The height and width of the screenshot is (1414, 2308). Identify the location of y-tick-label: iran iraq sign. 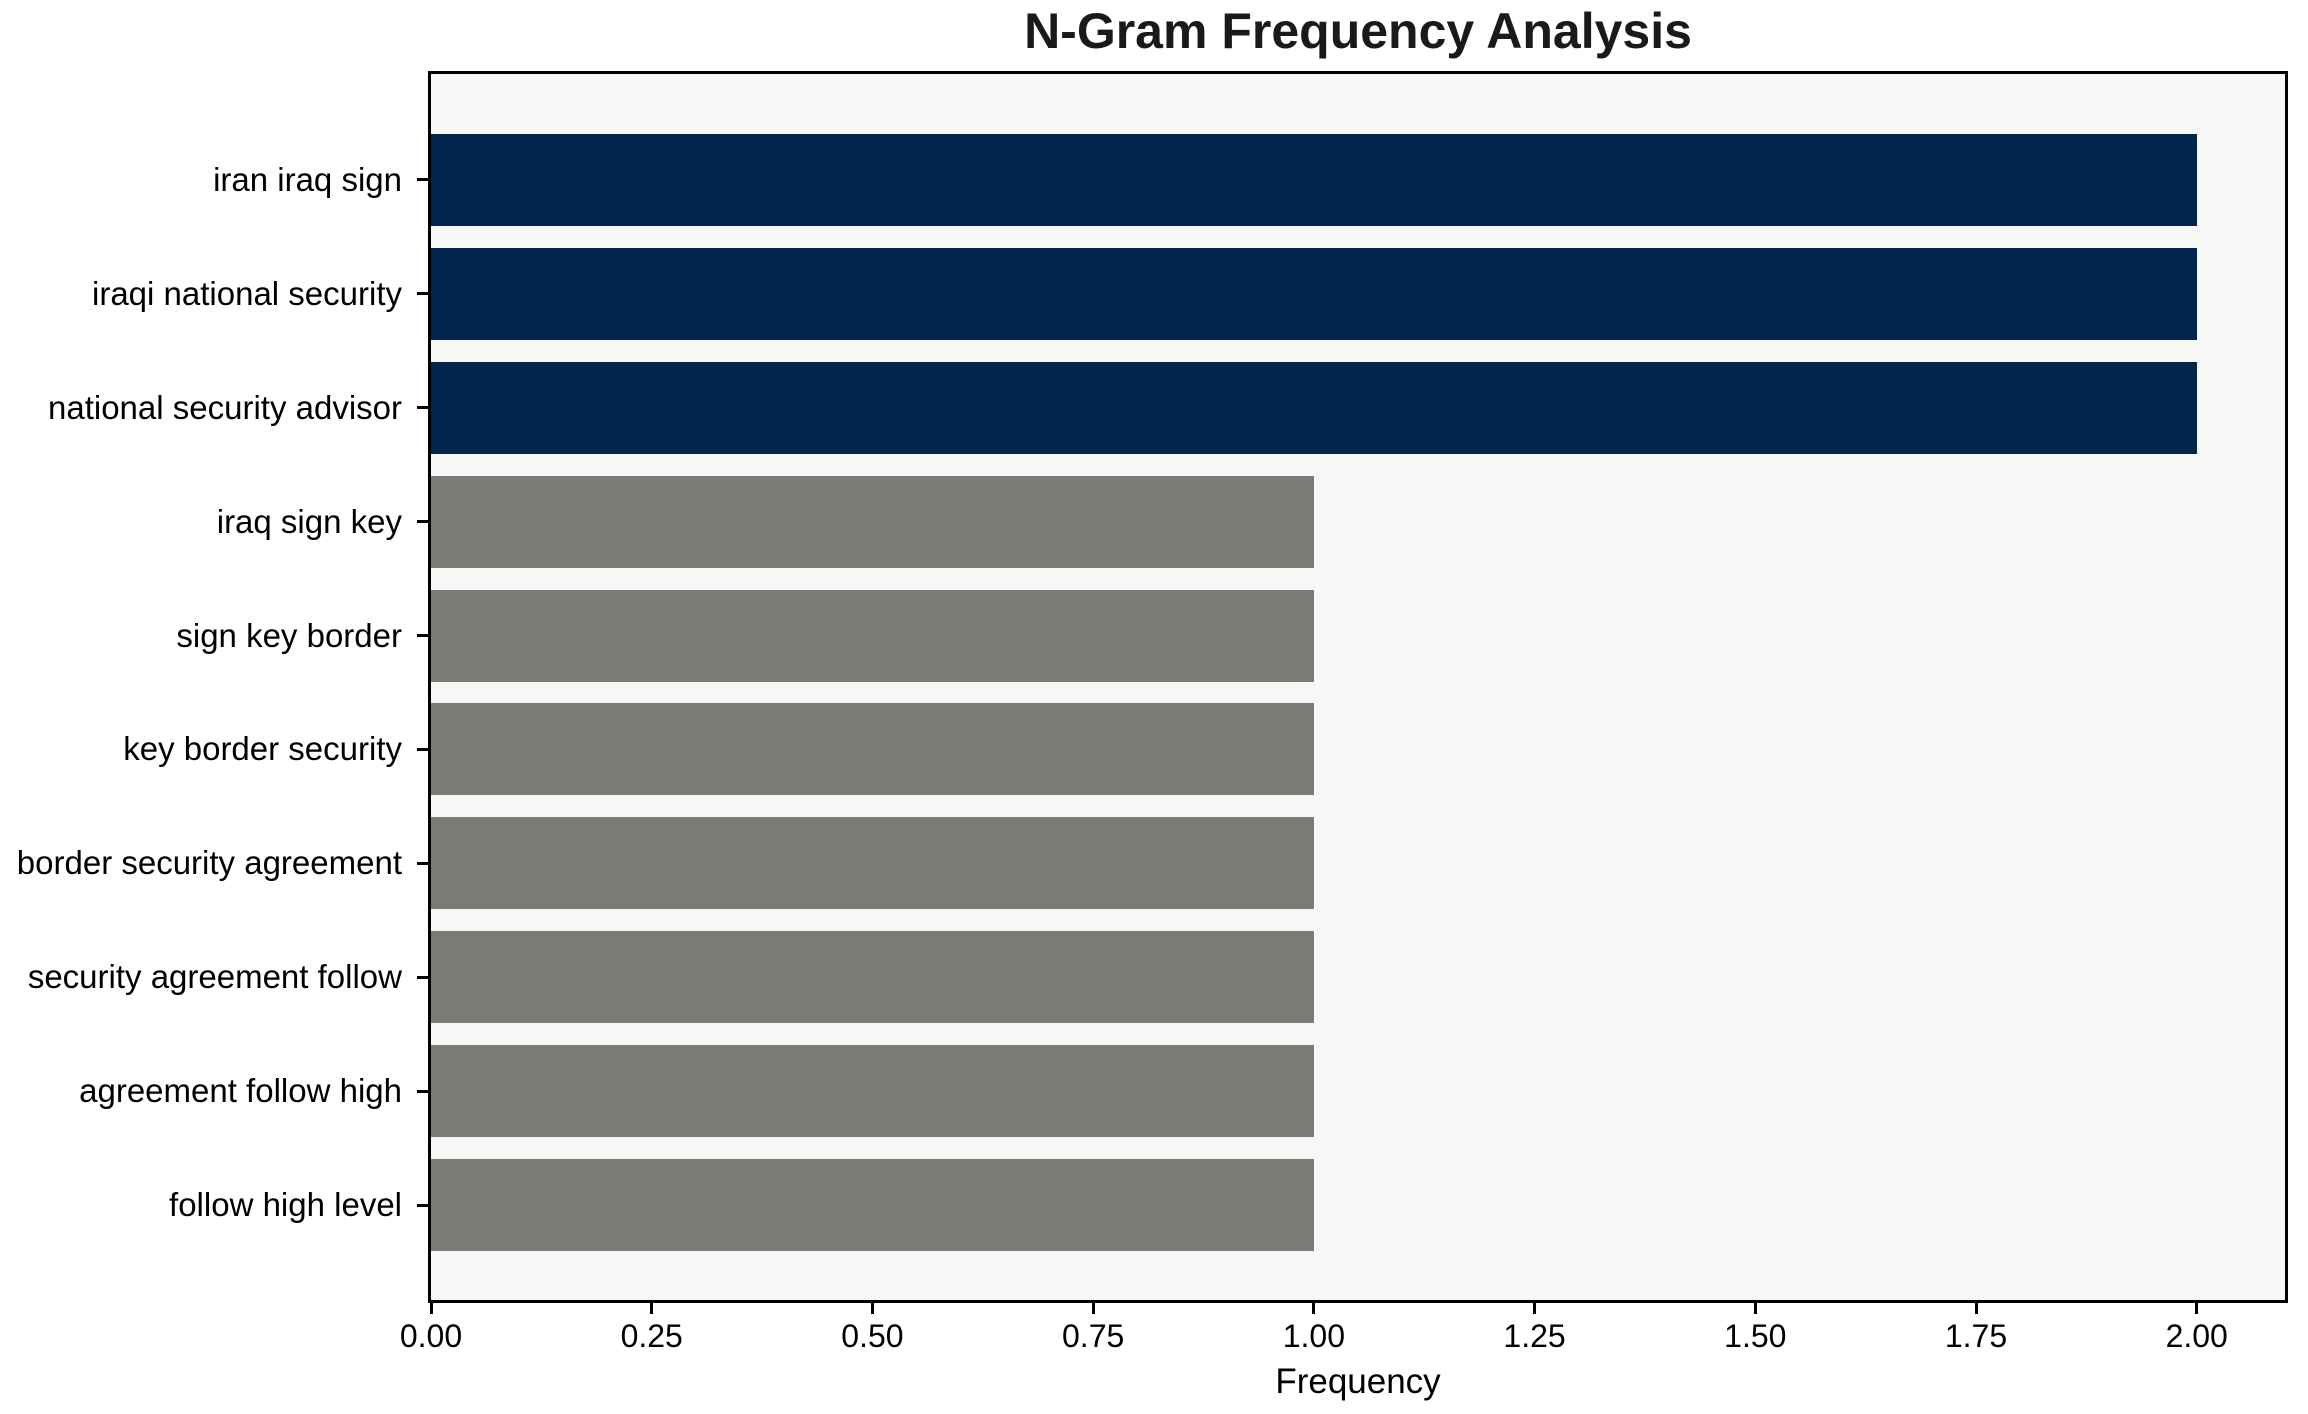
(307, 179).